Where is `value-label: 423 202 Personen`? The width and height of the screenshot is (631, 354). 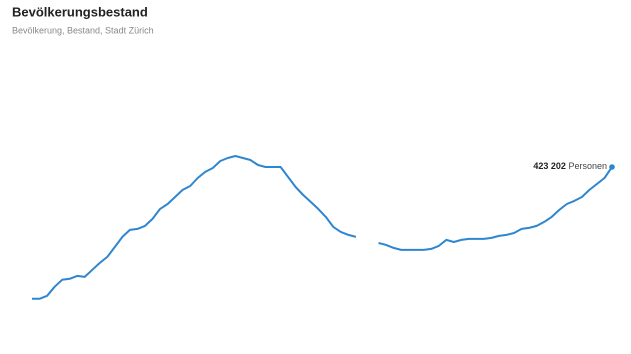 value-label: 423 202 Personen is located at coordinates (570, 166).